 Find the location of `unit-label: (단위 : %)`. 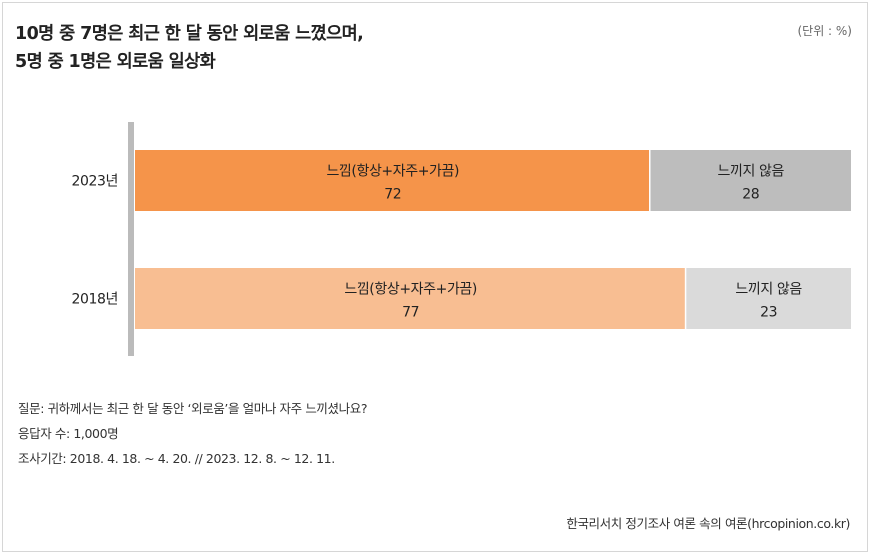

unit-label: (단위 : %) is located at coordinates (824, 31).